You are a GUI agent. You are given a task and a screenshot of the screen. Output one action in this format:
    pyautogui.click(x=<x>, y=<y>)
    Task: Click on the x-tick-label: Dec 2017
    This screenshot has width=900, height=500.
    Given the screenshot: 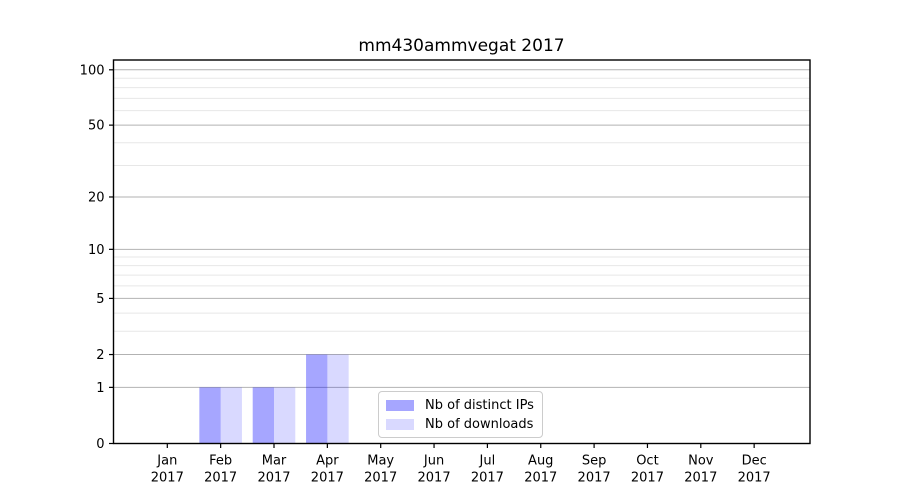 What is the action you would take?
    pyautogui.click(x=754, y=470)
    